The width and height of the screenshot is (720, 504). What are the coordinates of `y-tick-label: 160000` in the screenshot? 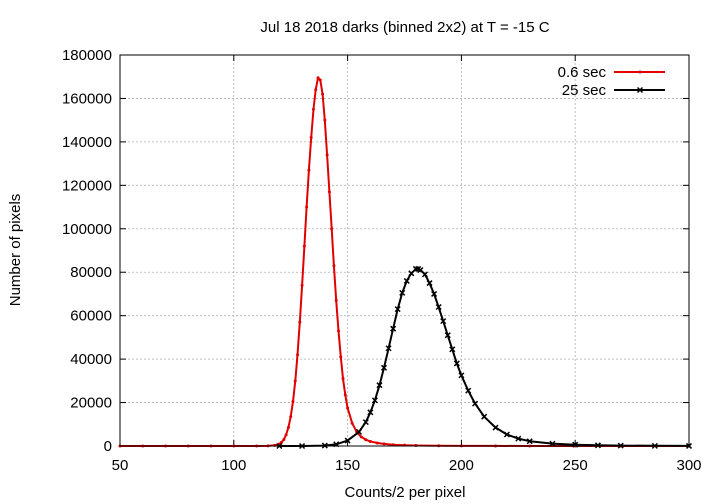 It's located at (87, 98).